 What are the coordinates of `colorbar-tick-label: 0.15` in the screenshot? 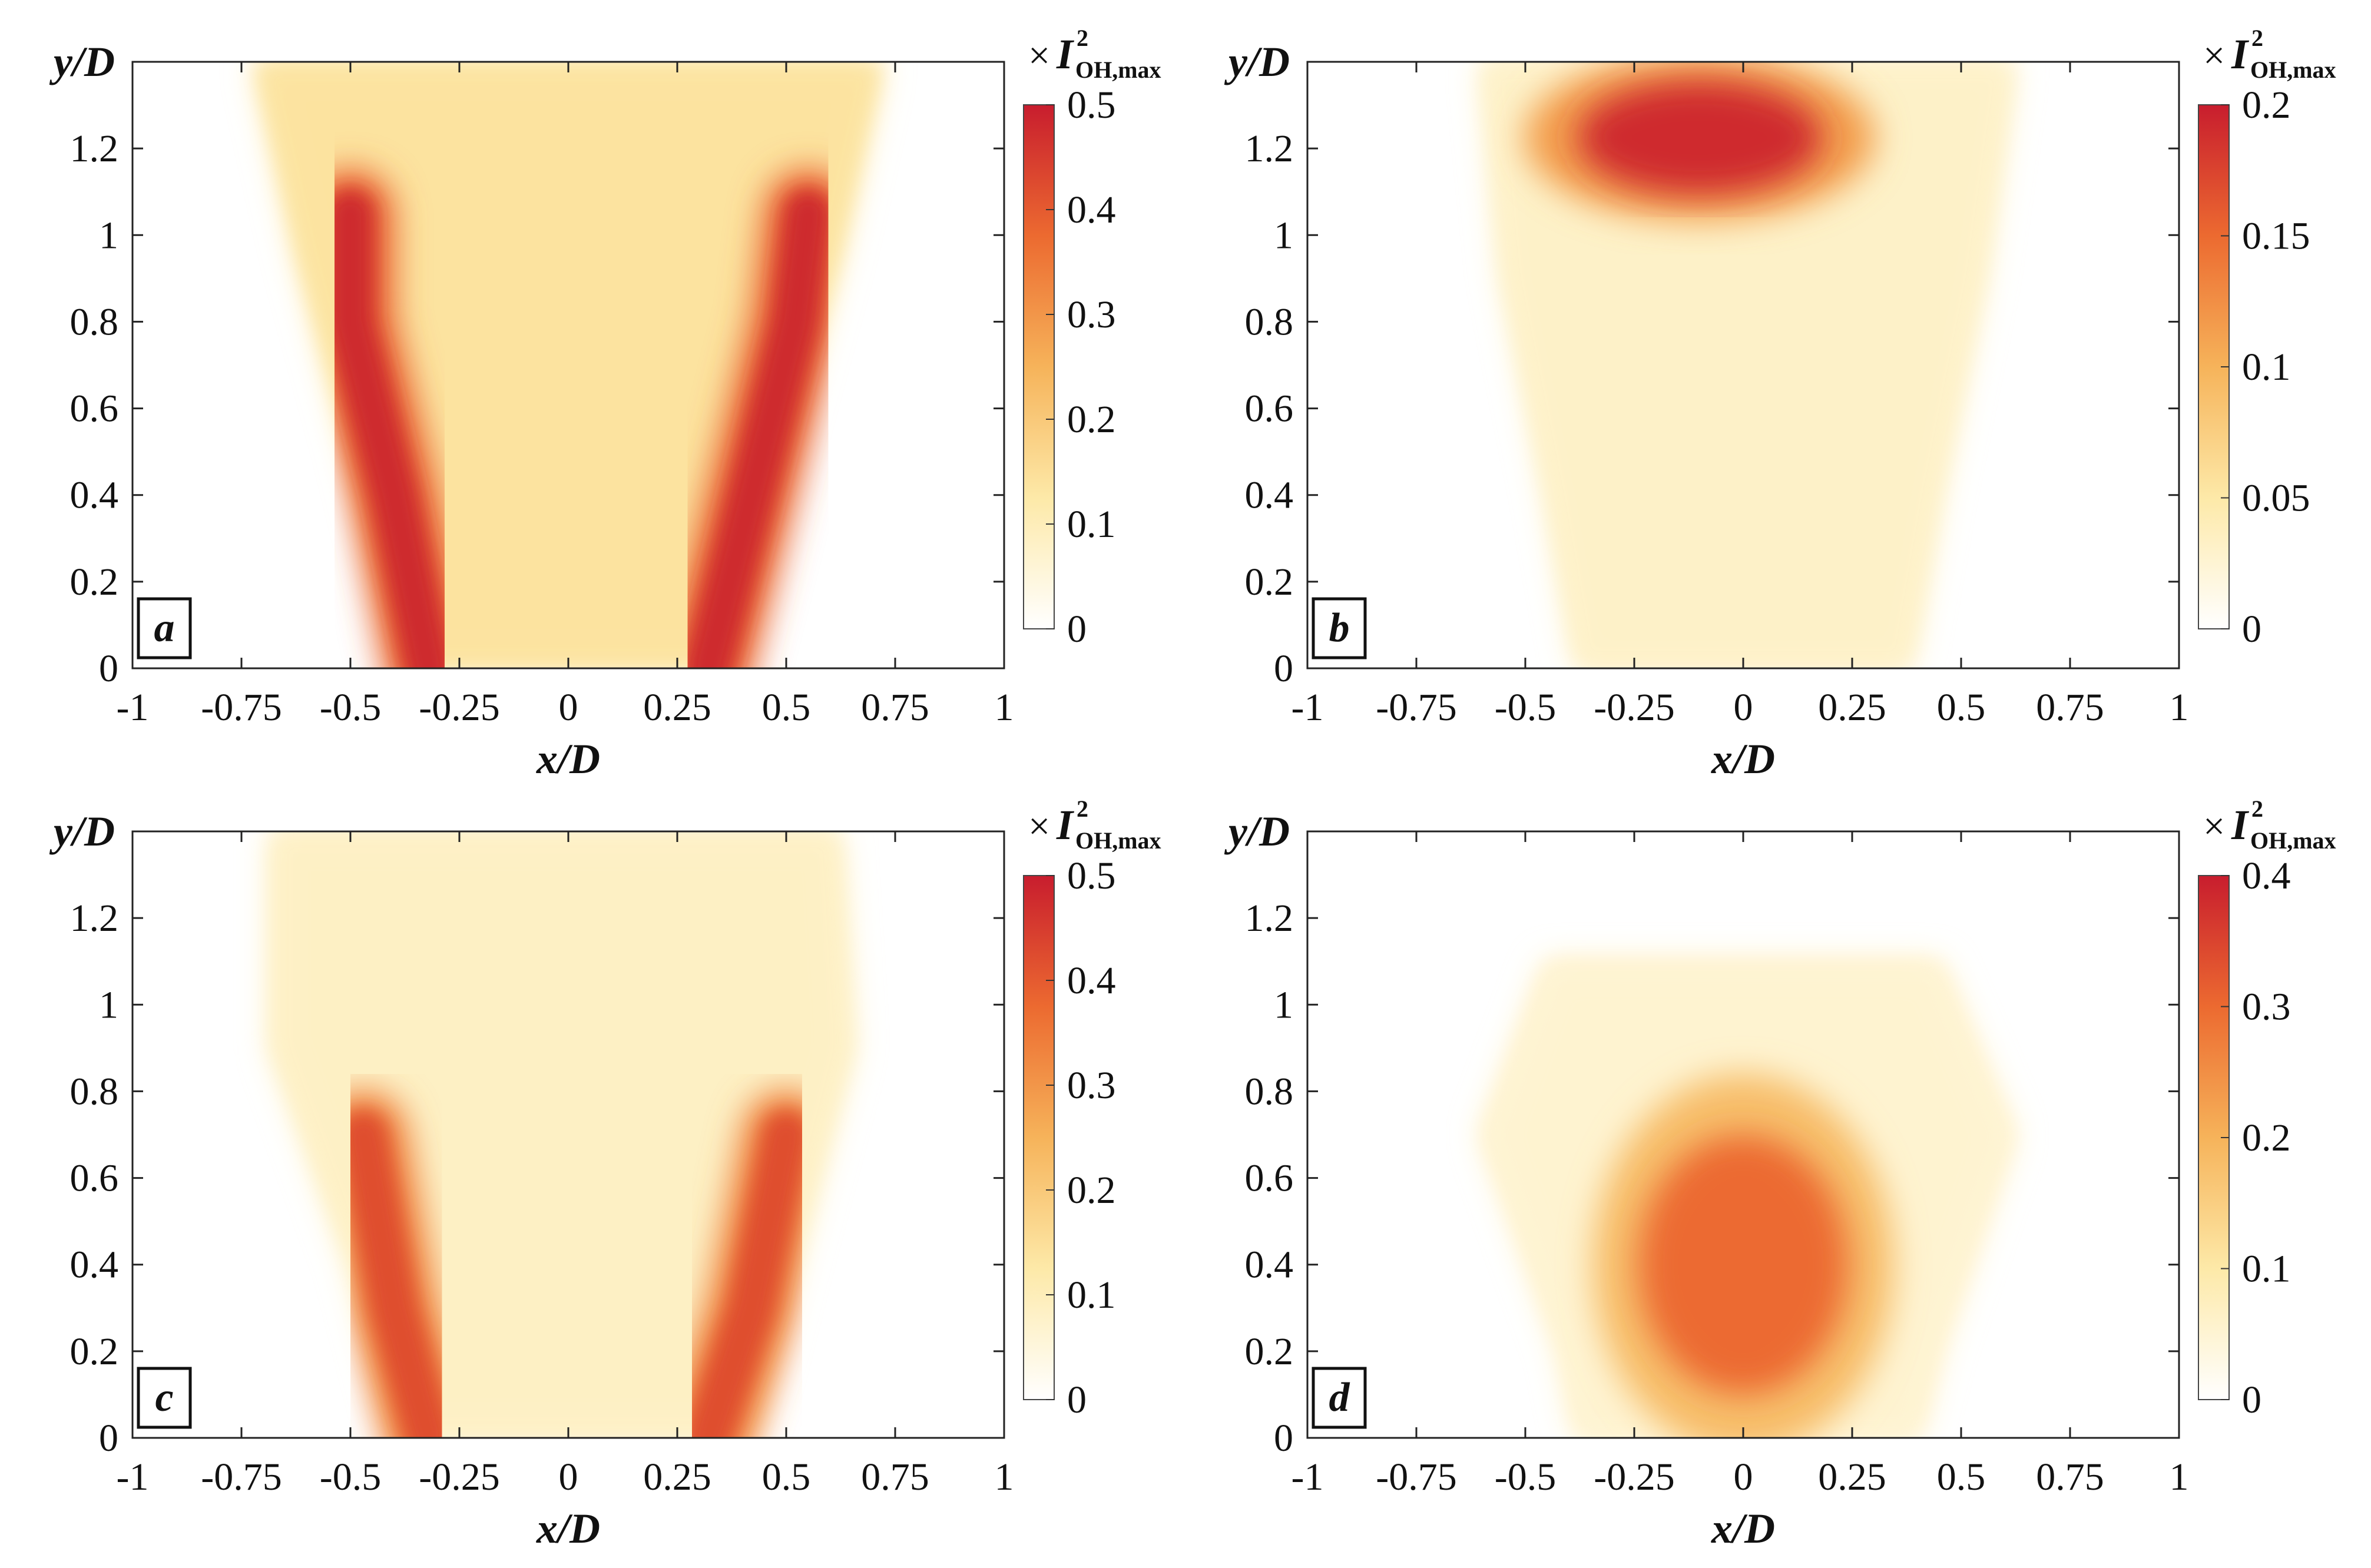 It's located at (2276, 237).